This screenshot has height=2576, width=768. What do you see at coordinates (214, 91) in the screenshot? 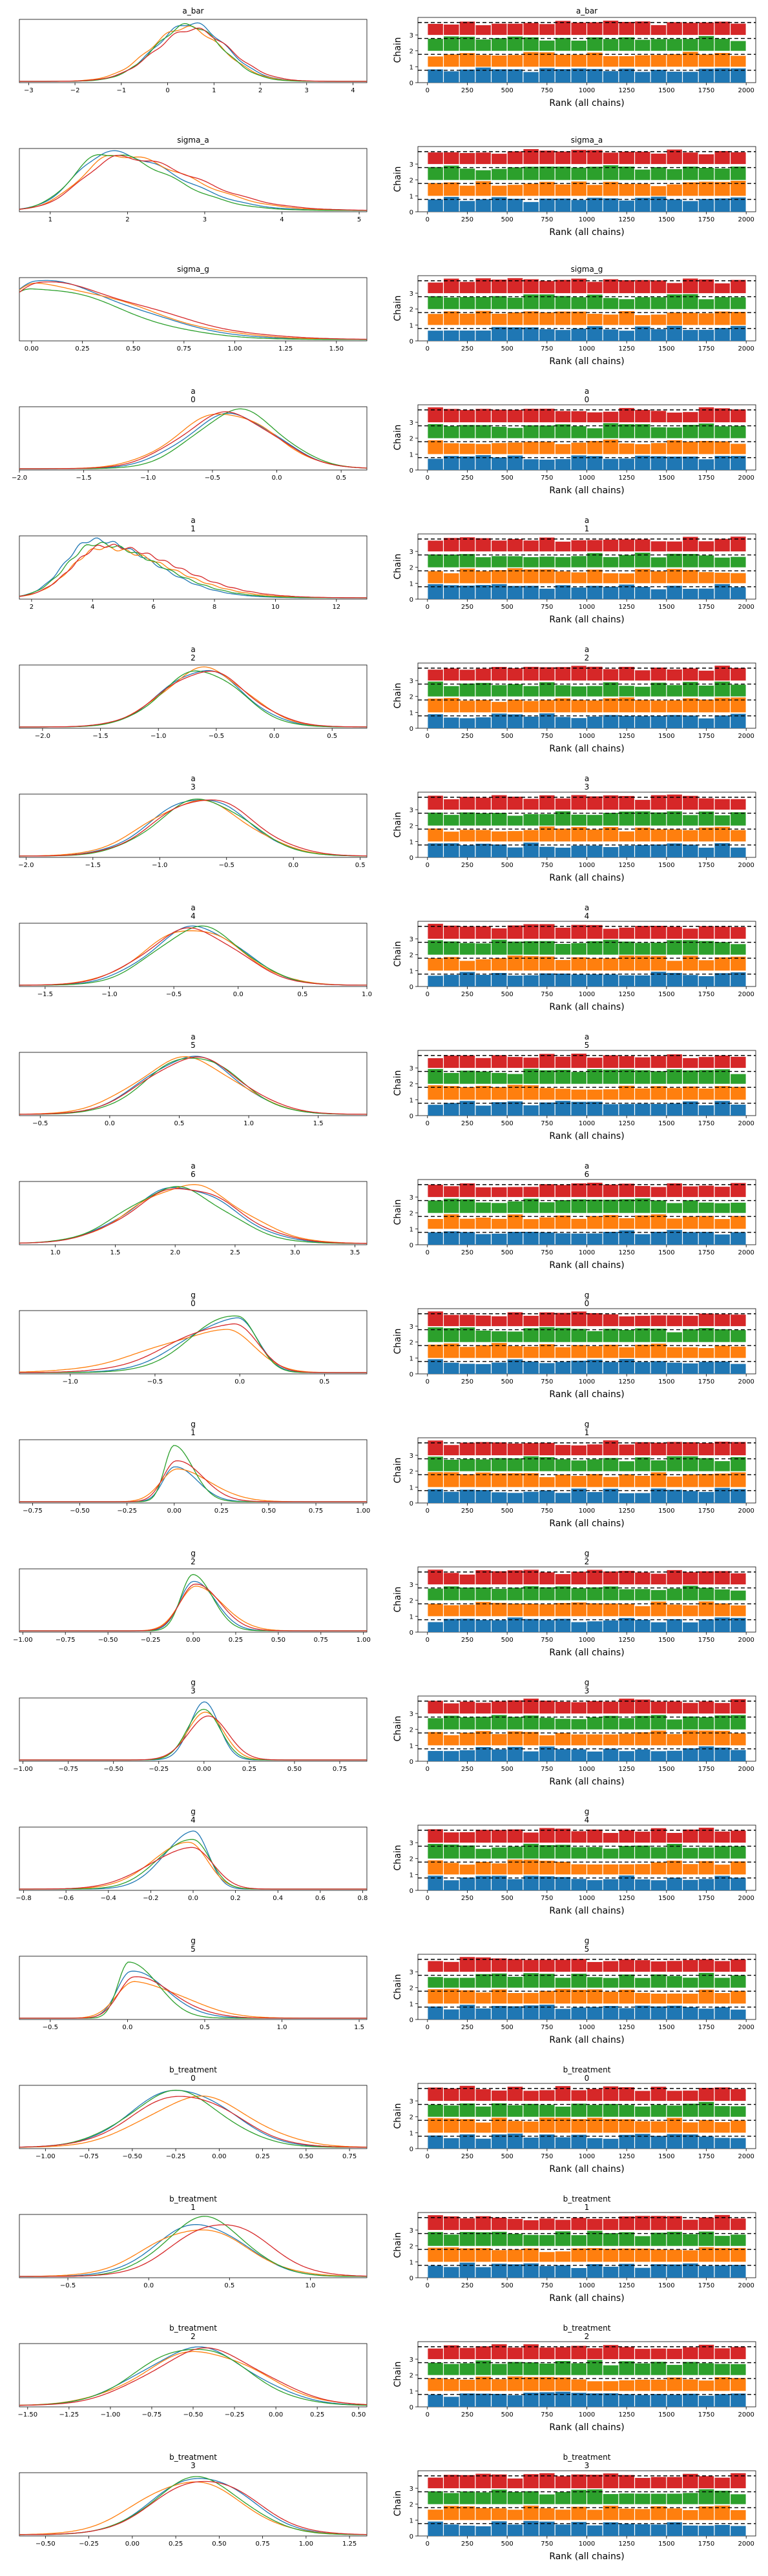
I see `kde-xtick-label: 1` at bounding box center [214, 91].